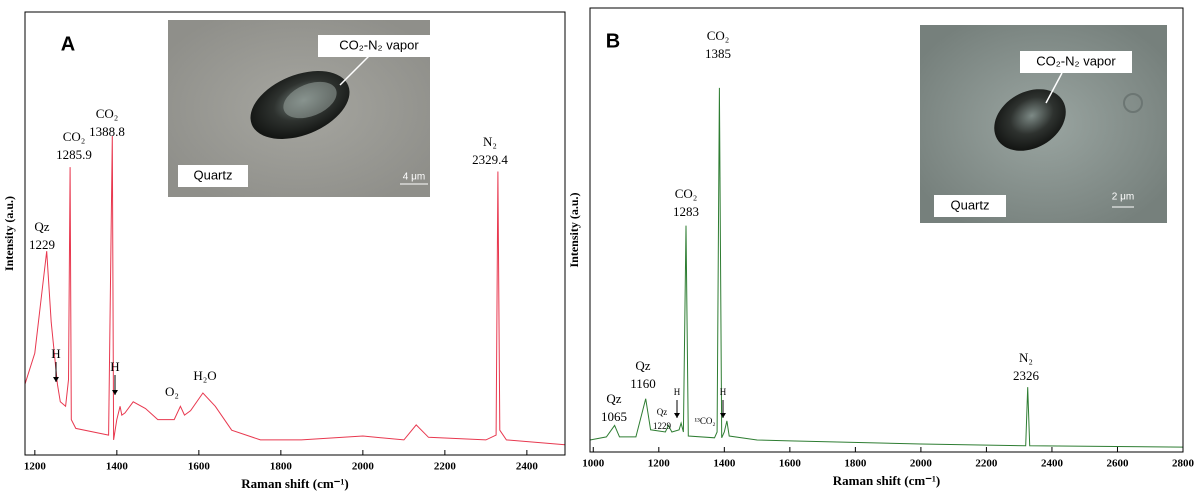  I want to click on panel-label: B, so click(613, 41).